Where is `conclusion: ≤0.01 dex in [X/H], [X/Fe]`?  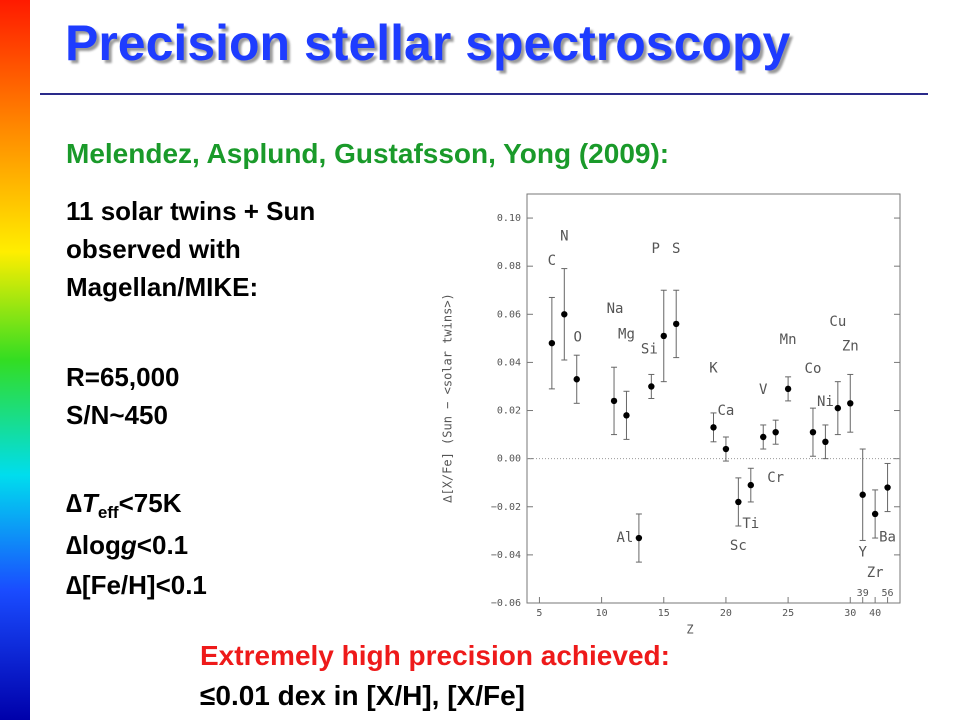 conclusion: ≤0.01 dex in [X/H], [X/Fe] is located at coordinates (362, 695).